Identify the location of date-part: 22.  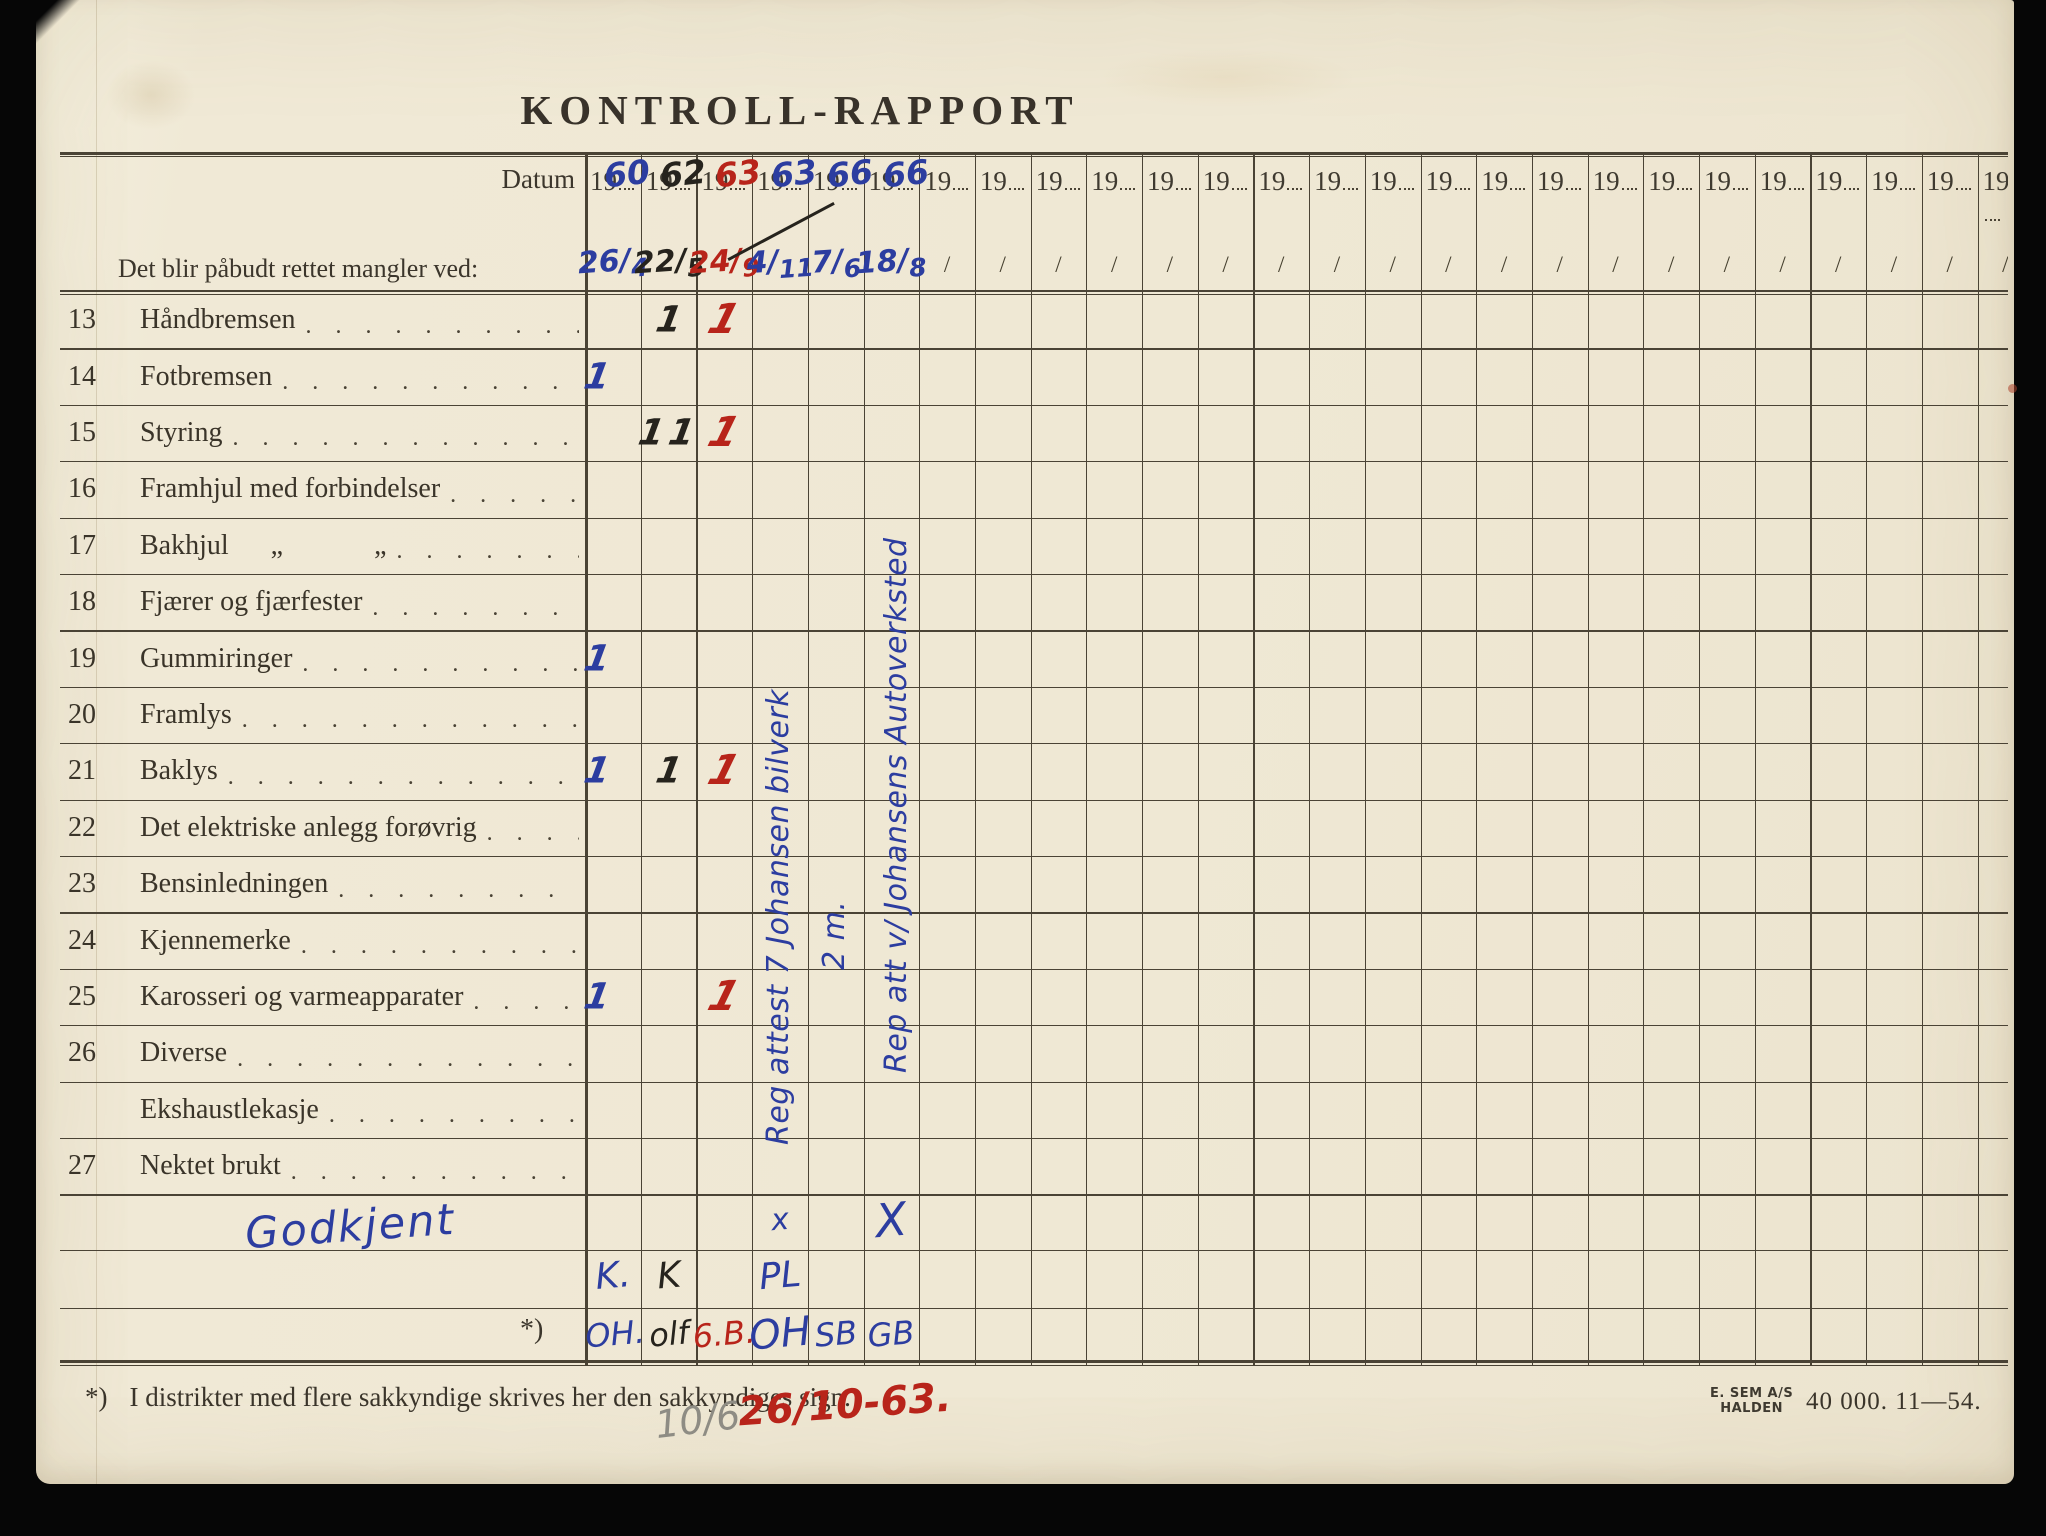
(654, 262).